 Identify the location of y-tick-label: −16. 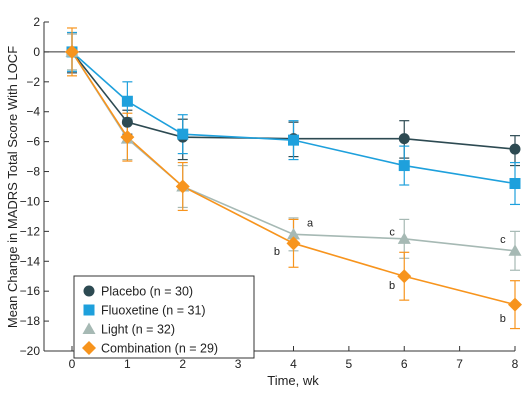
(30, 291).